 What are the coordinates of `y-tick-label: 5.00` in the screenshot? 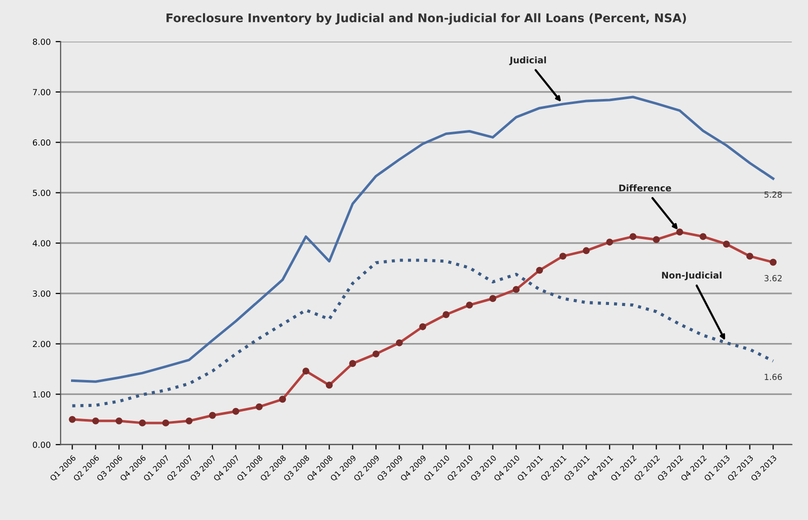 It's located at (41, 193).